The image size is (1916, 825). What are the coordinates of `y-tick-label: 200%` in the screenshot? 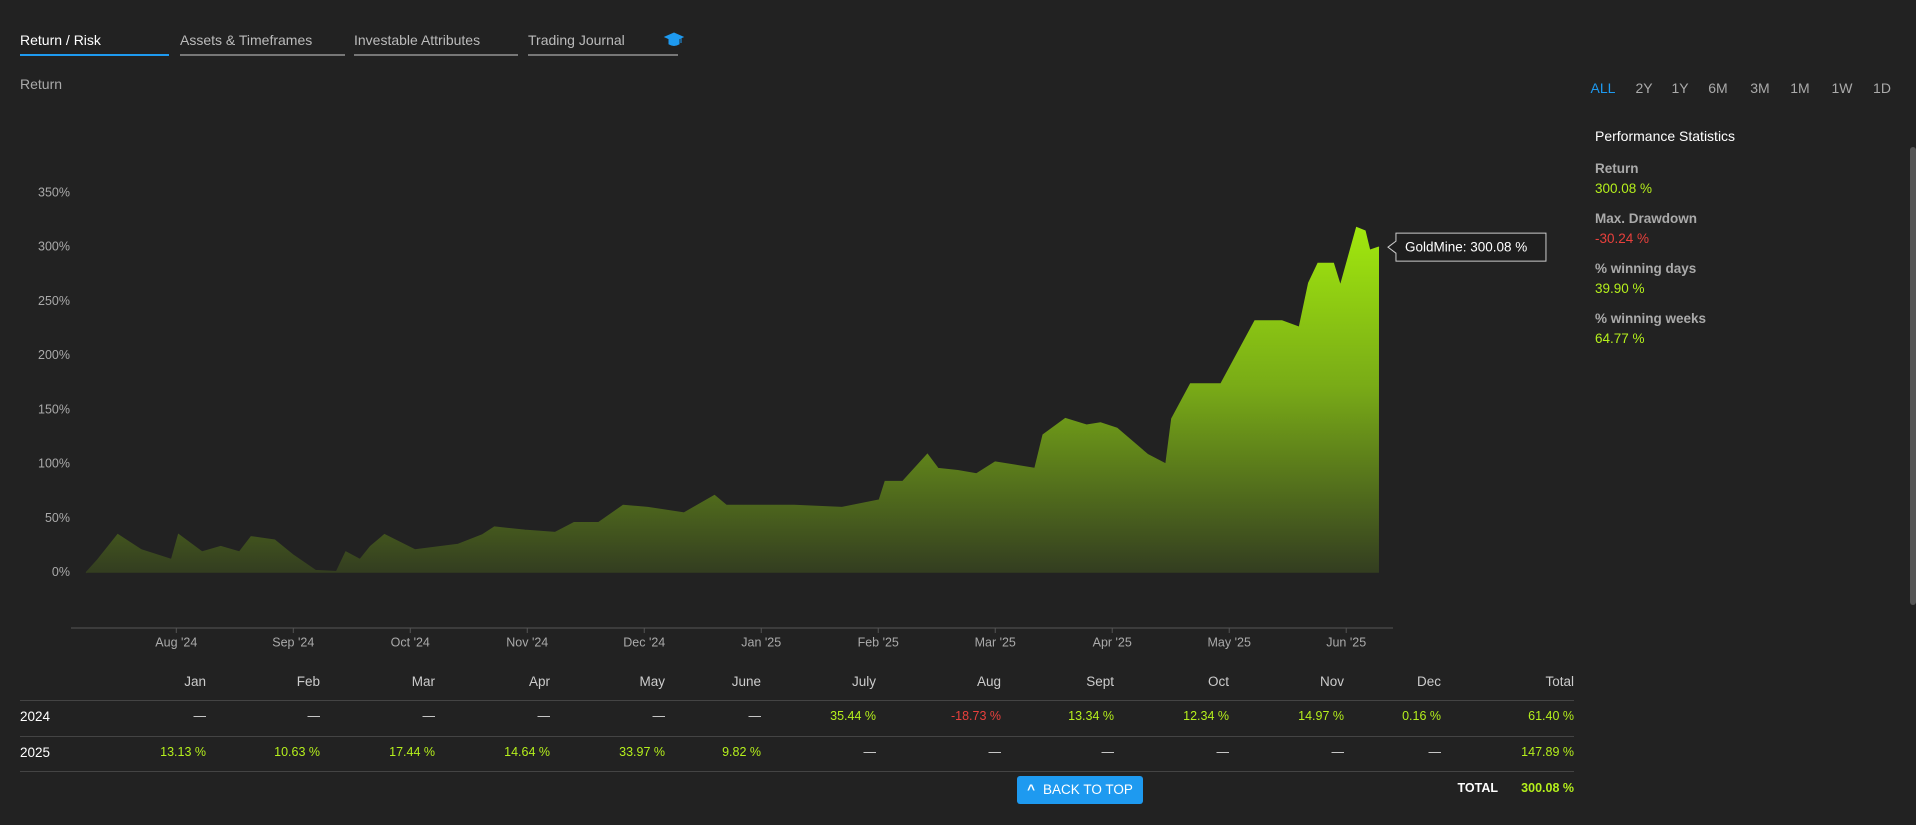 It's located at (54, 355).